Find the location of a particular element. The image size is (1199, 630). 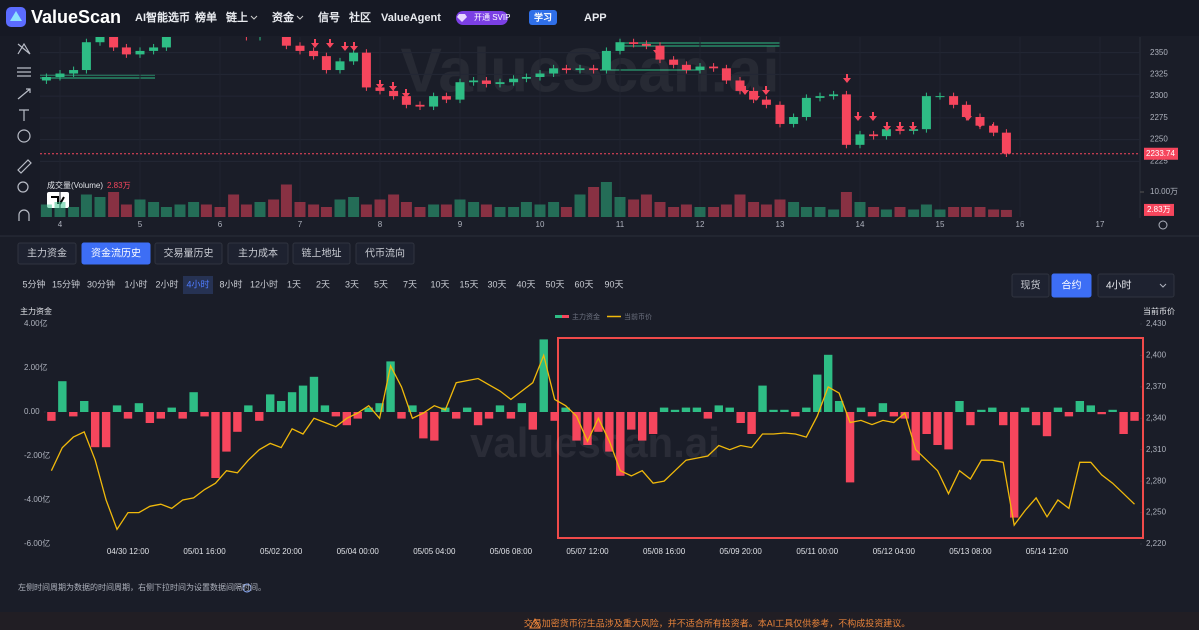

nav-item: 信号 is located at coordinates (329, 17).